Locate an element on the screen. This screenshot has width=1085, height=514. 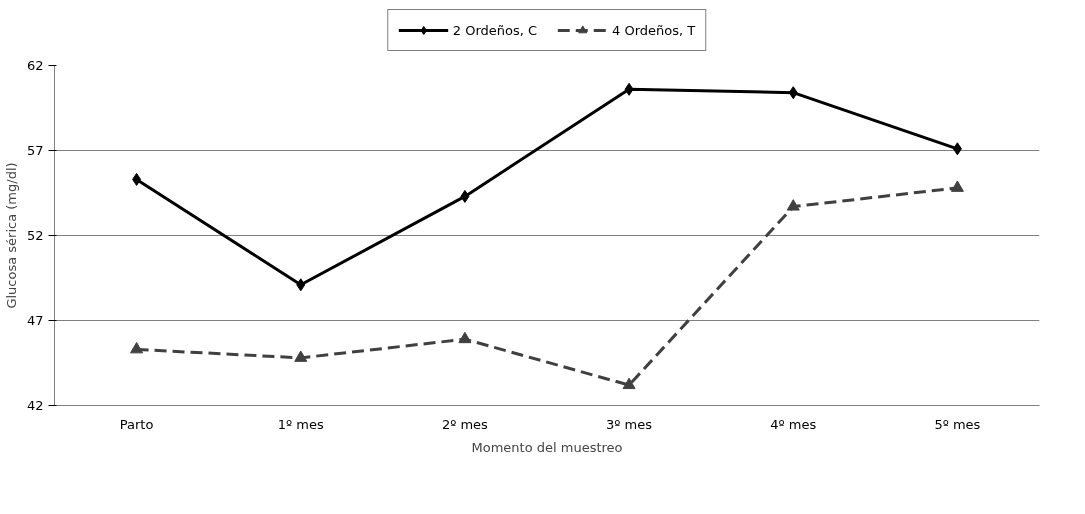
x-axis-title: Momento del muestreo is located at coordinates (547, 447).